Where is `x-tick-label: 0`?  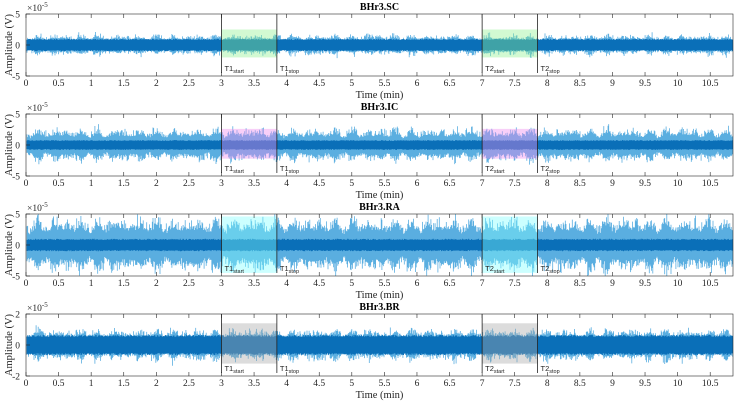 x-tick-label: 0 is located at coordinates (26, 84).